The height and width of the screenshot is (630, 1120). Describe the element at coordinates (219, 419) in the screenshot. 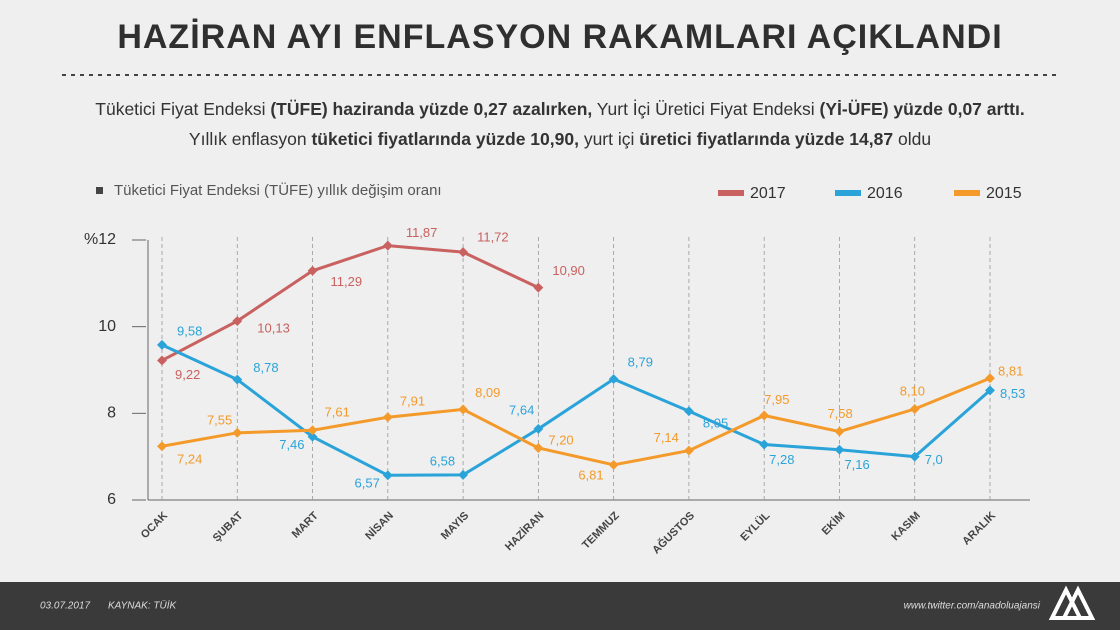

I see `value-label: 7,55` at that location.